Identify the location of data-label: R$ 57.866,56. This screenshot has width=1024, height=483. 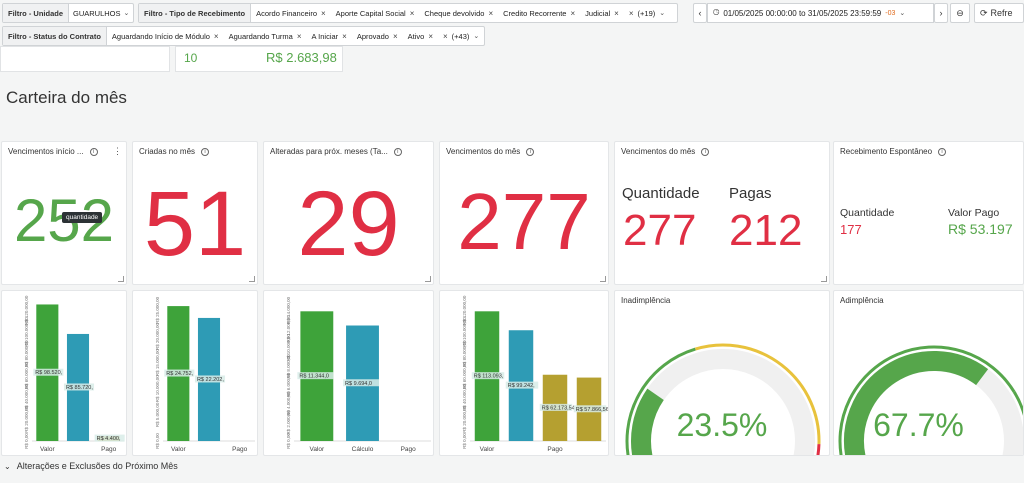
(592, 410).